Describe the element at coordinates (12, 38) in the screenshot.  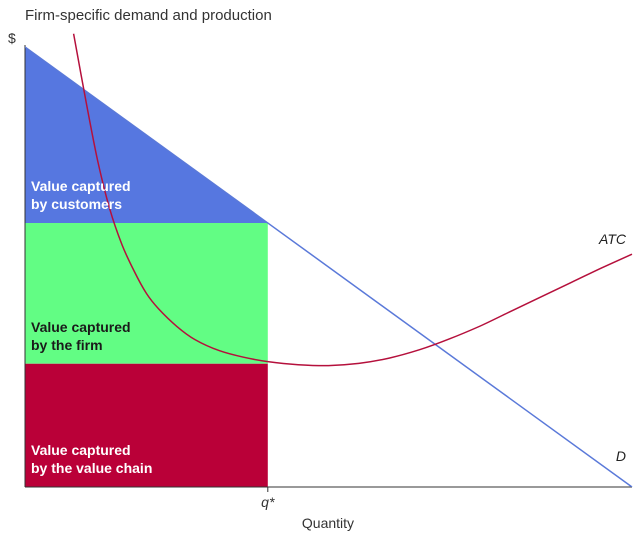
I see `y-axis-label: $` at that location.